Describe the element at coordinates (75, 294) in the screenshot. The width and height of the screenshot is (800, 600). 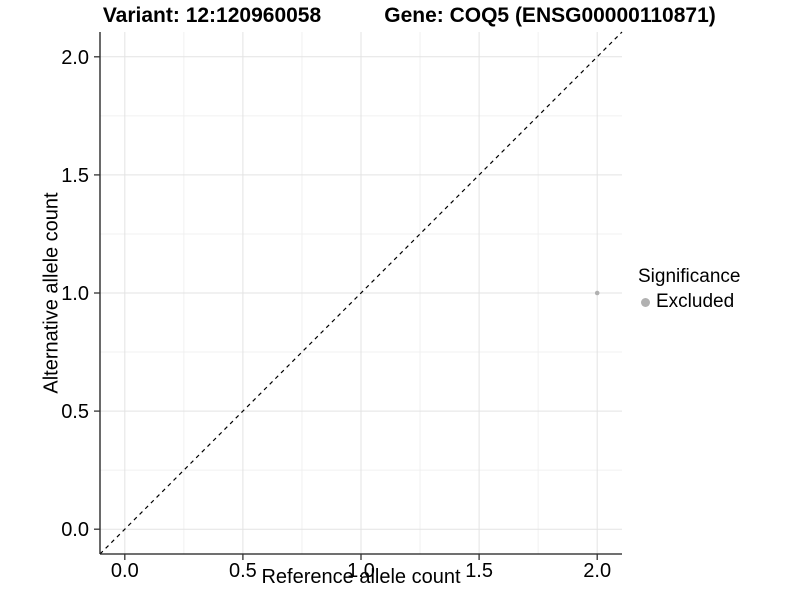
I see `y-tick-label: 1.0` at that location.